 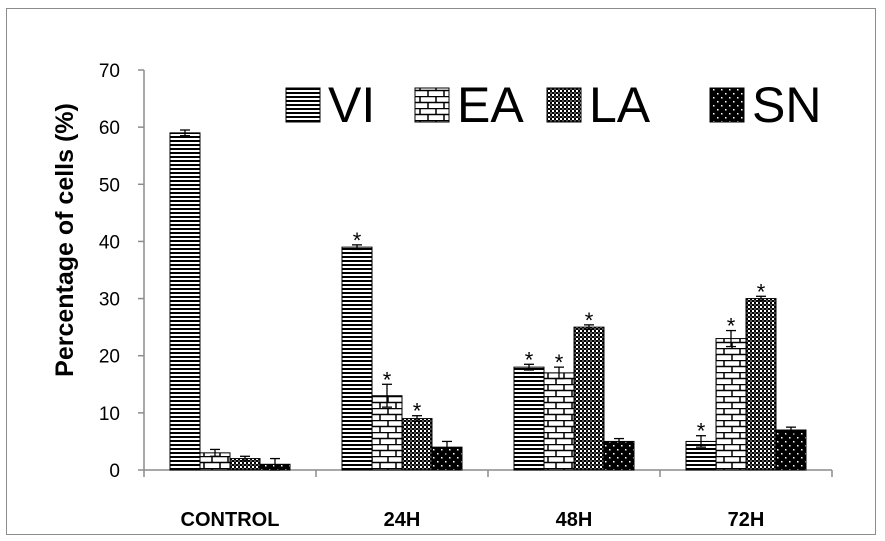 What do you see at coordinates (490, 105) in the screenshot?
I see `legend-label-ea: EA` at bounding box center [490, 105].